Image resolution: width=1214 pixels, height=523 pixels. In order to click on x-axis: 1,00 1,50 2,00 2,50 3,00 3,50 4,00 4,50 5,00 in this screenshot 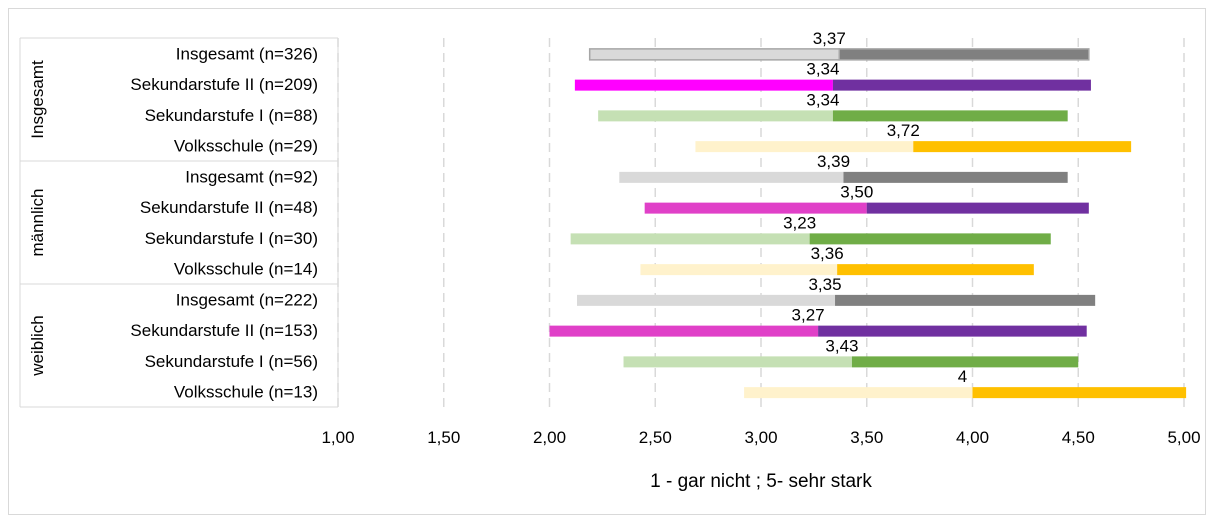, I will do `click(760, 437)`.